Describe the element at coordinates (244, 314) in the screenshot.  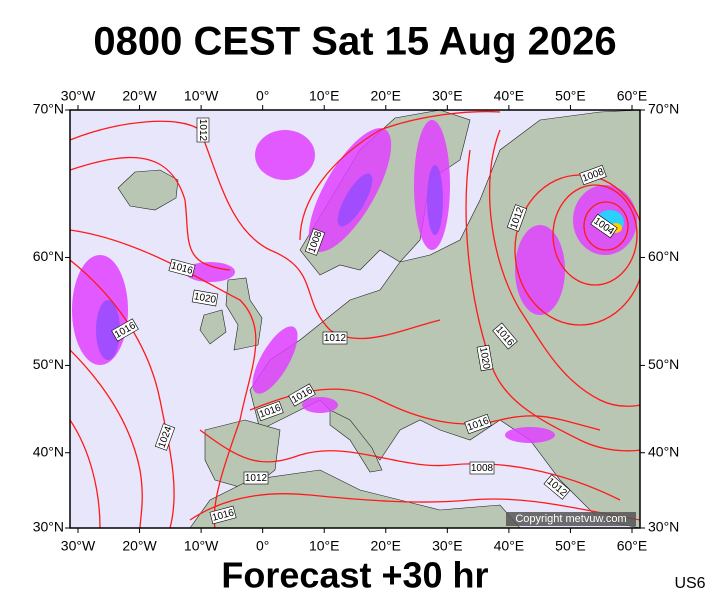
I see `britain` at that location.